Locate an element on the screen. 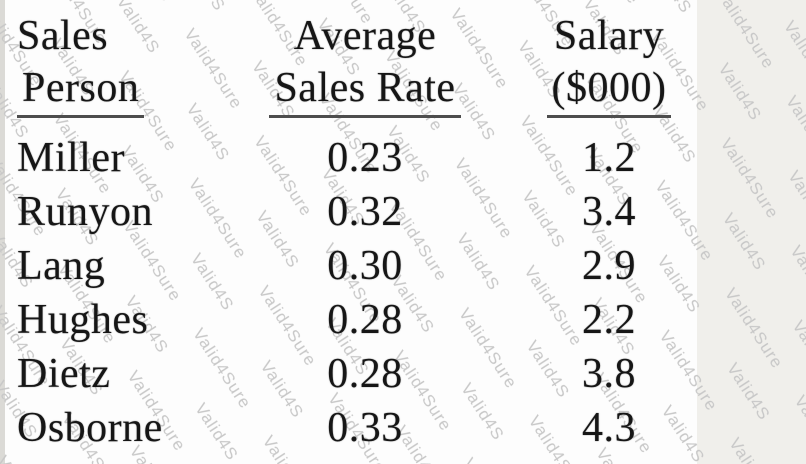  cell-person: Miller is located at coordinates (71, 158).